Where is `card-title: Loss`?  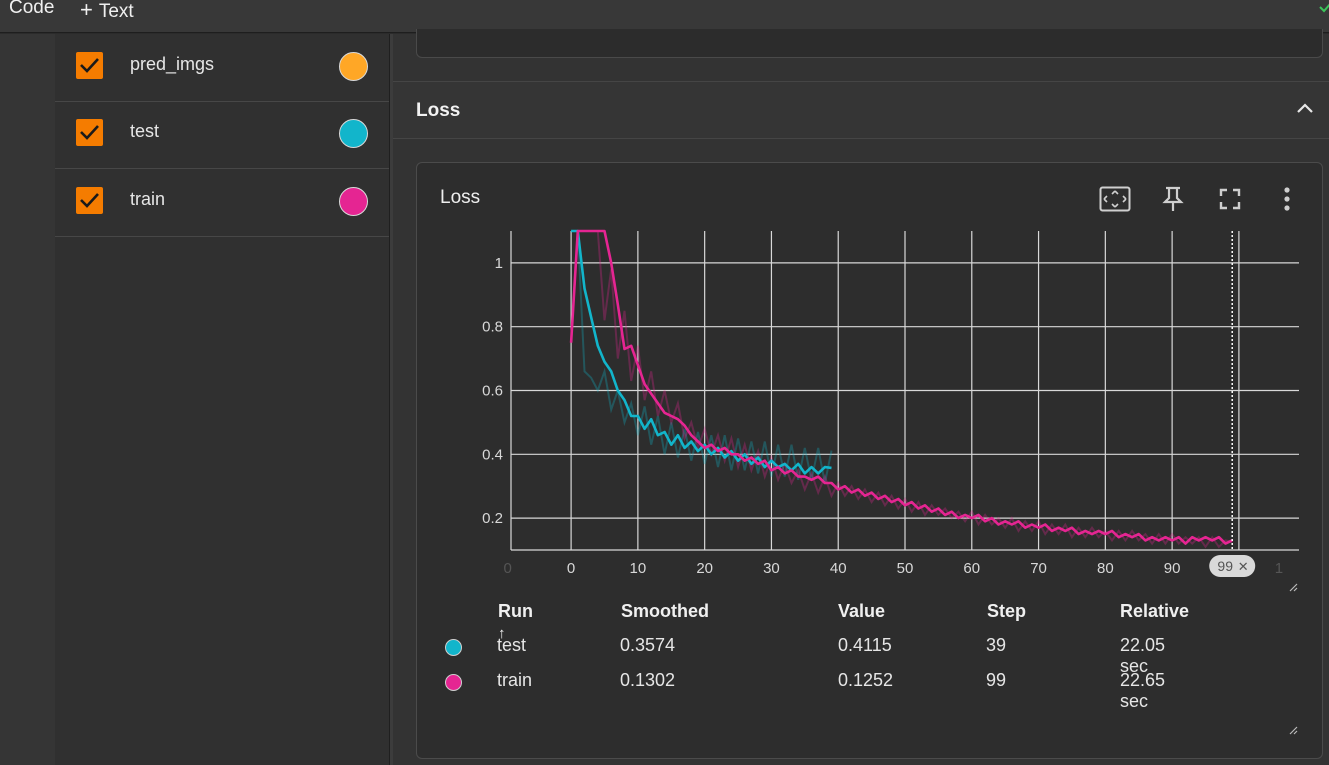
card-title: Loss is located at coordinates (460, 197).